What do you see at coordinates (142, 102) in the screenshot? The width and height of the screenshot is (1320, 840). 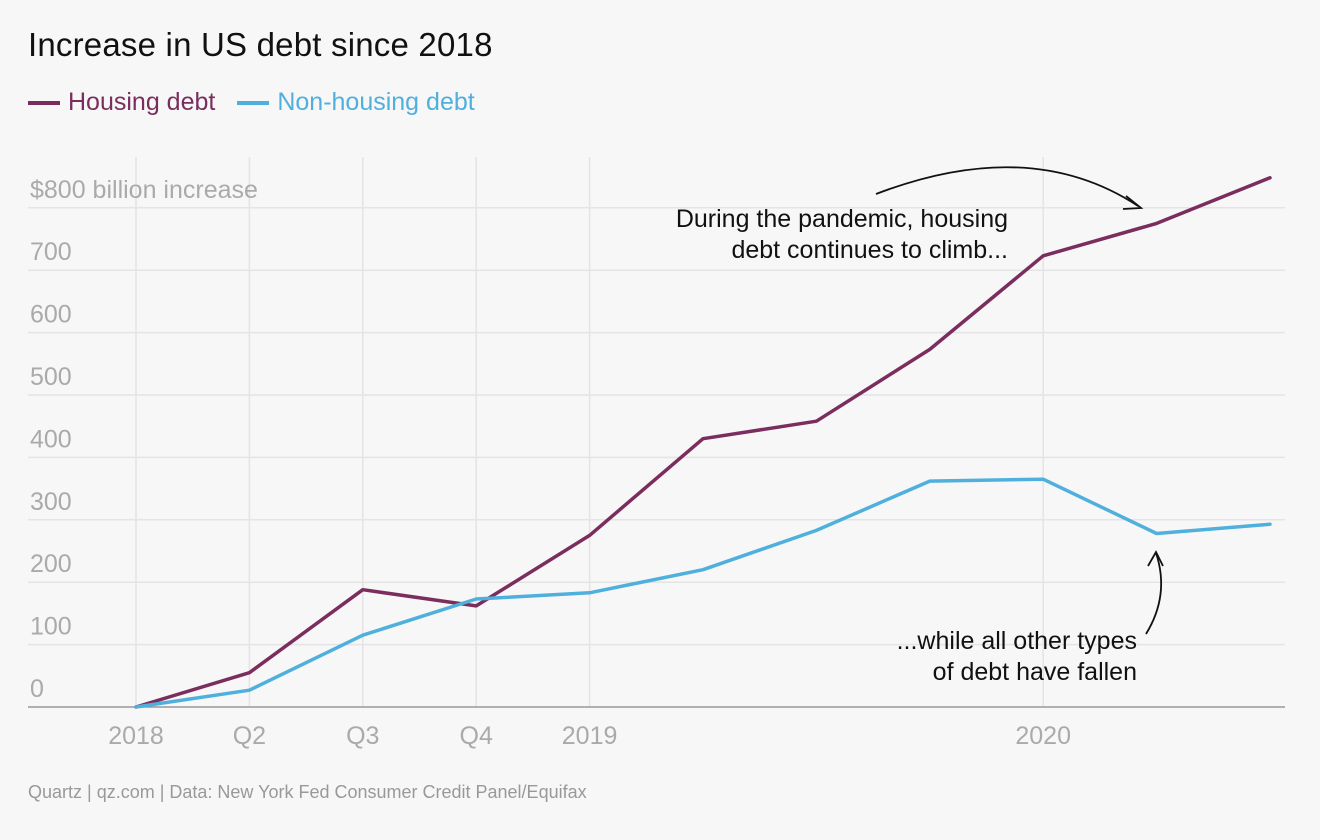 I see `legend-label-housing: Housing debt` at bounding box center [142, 102].